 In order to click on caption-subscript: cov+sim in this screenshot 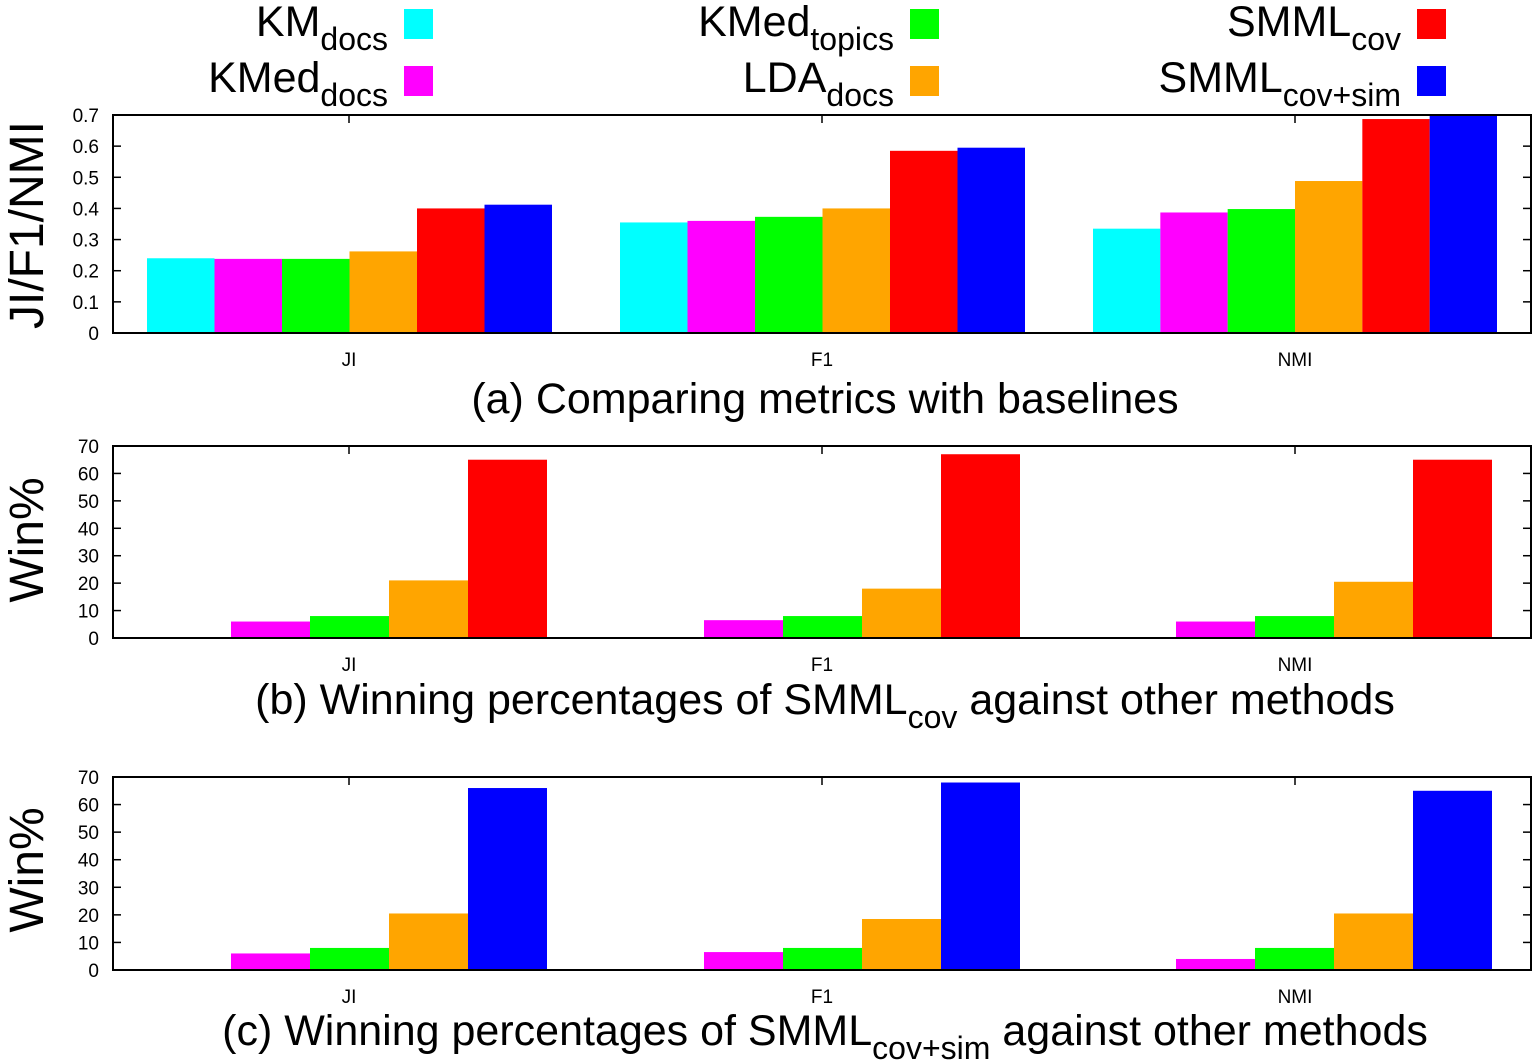, I will do `click(931, 1046)`.